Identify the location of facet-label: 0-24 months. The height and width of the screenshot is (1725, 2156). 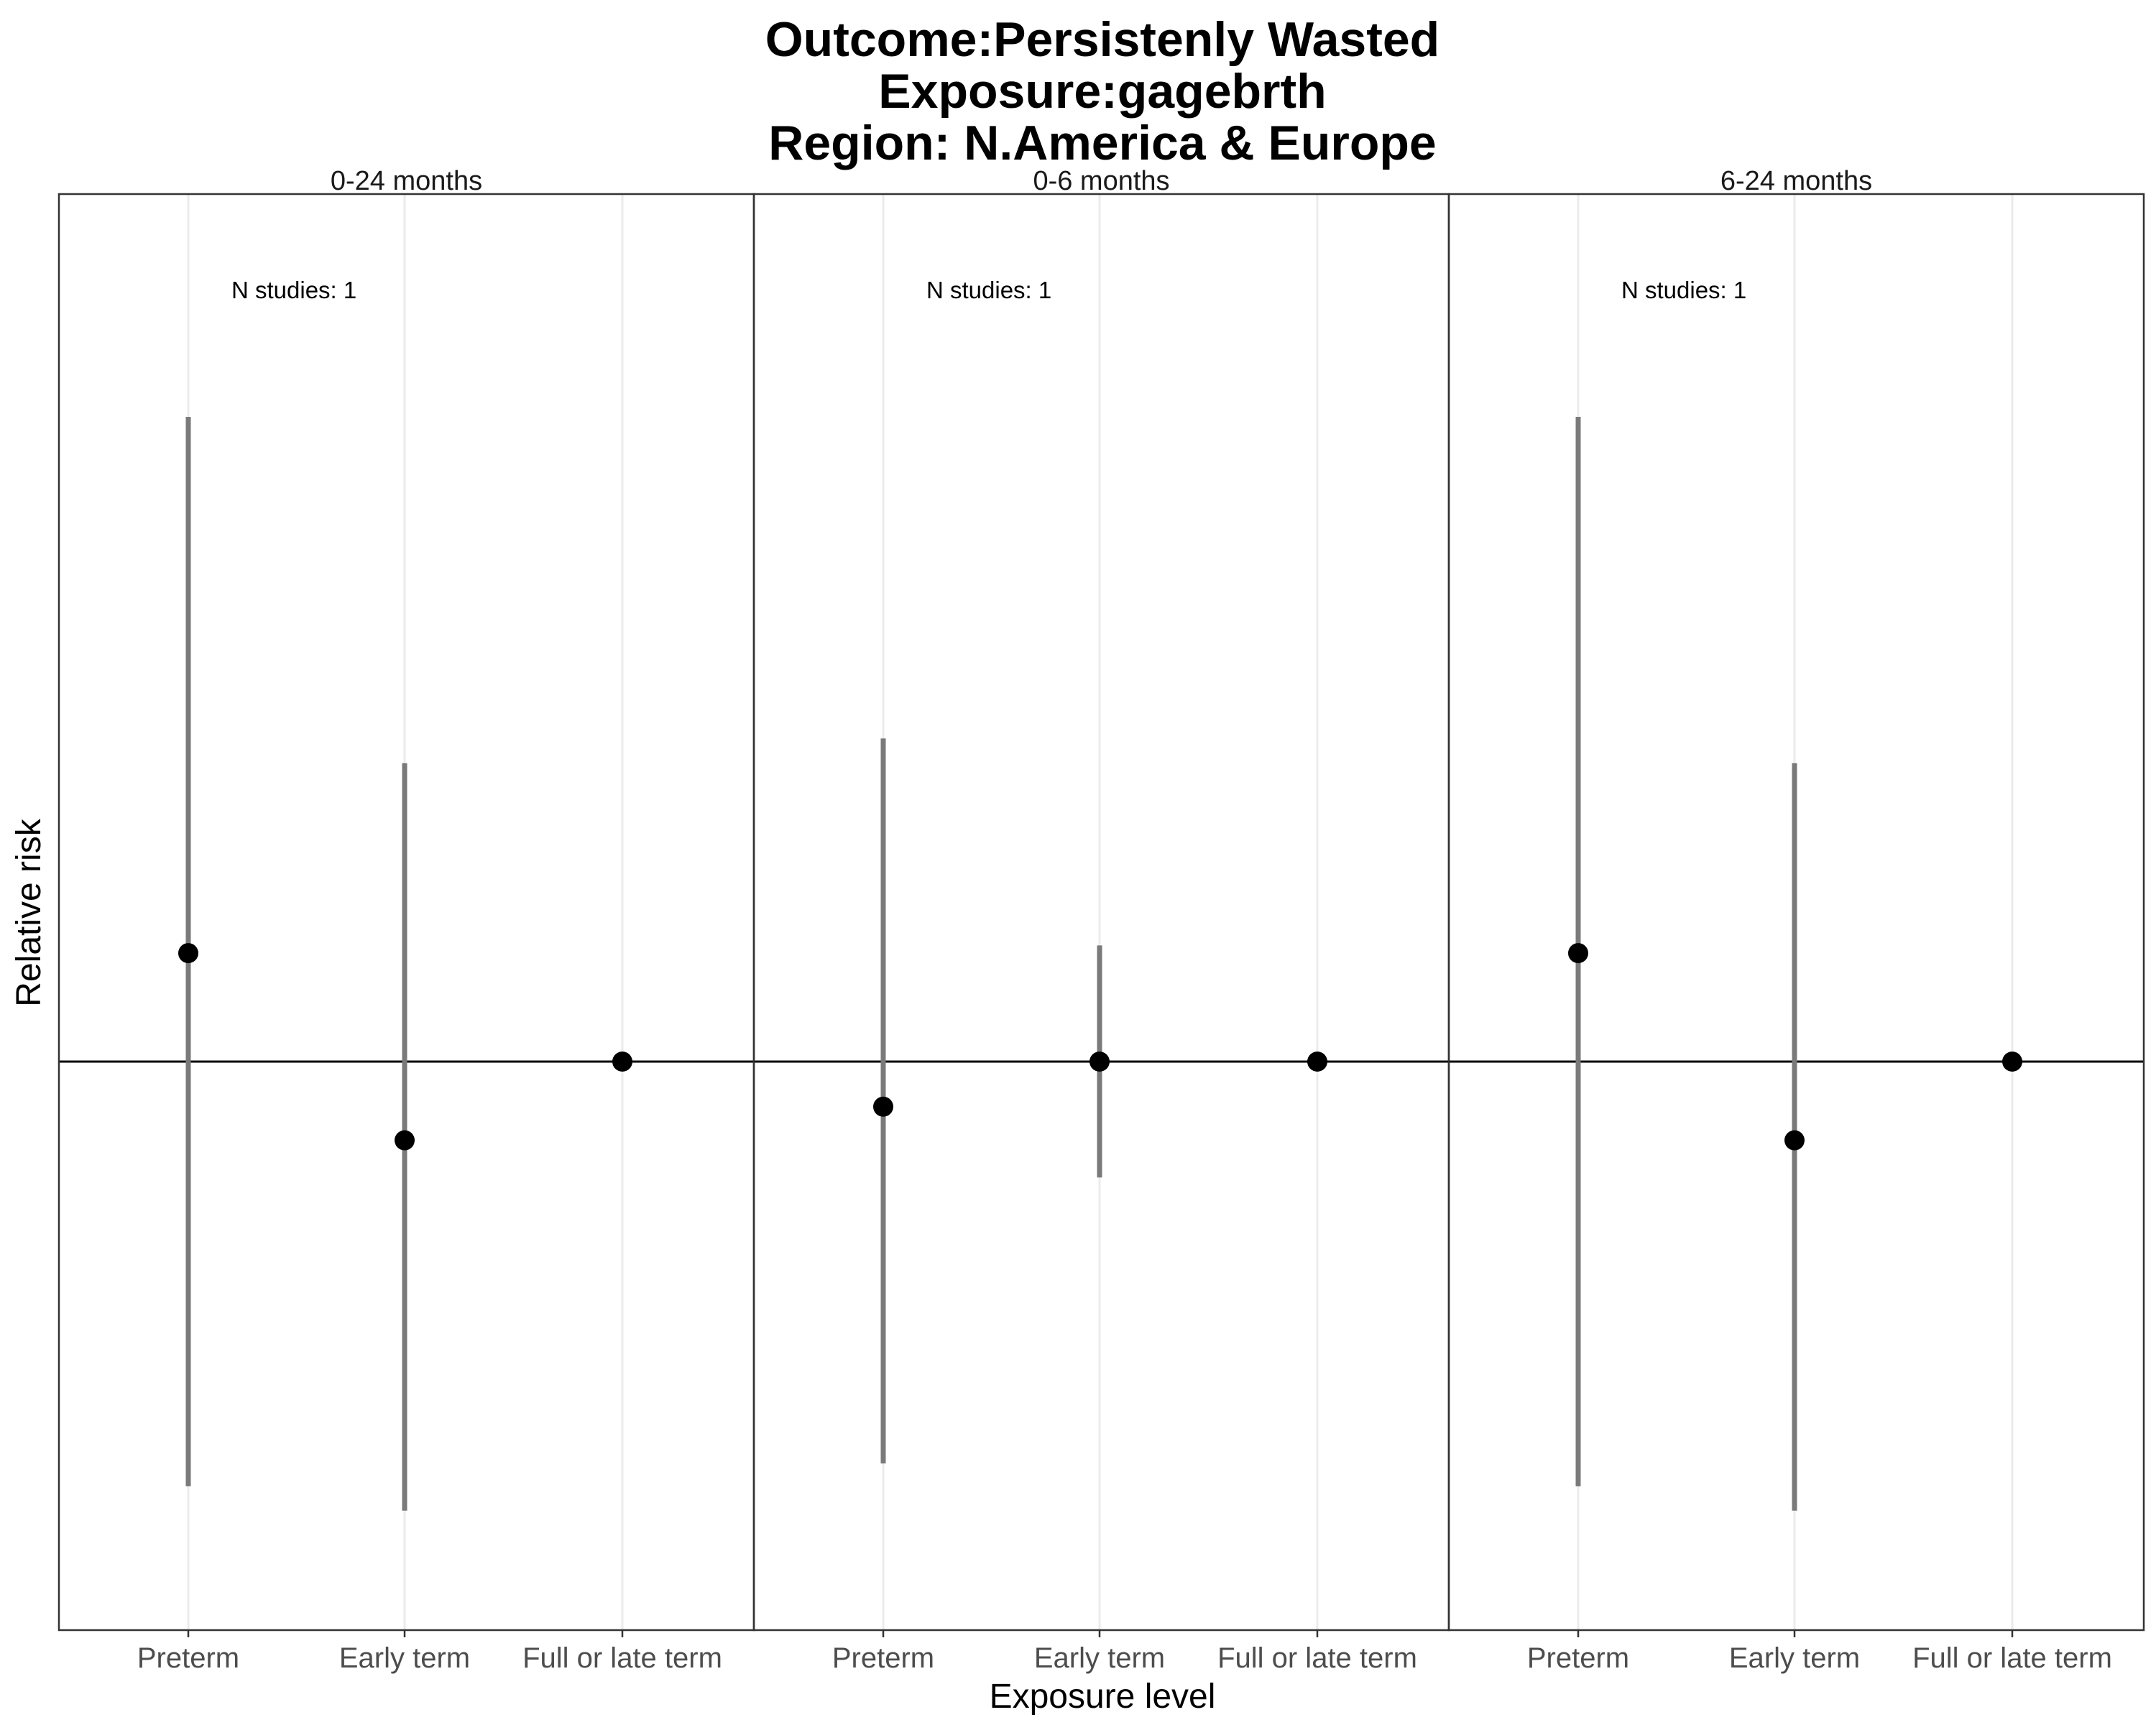
(407, 181).